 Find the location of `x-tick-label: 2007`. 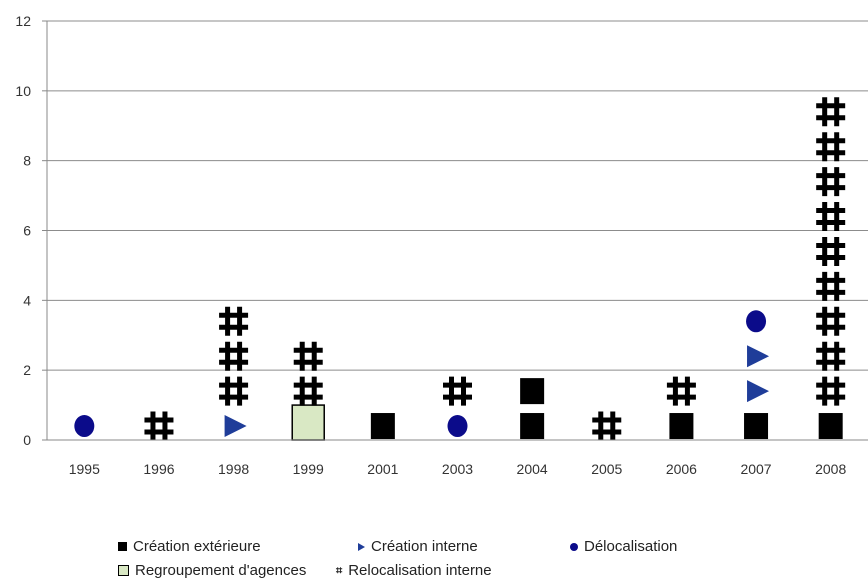

x-tick-label: 2007 is located at coordinates (755, 469).